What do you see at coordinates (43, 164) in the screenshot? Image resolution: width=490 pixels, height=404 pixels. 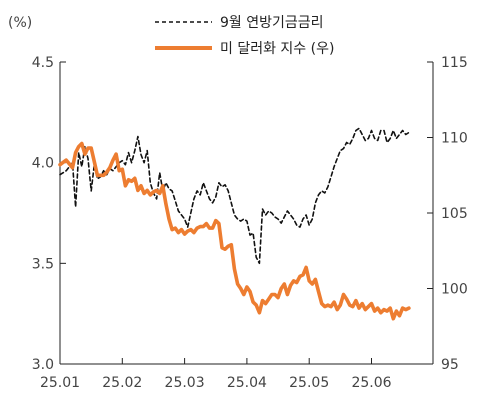 I see `left-tick-label: 4.0` at bounding box center [43, 164].